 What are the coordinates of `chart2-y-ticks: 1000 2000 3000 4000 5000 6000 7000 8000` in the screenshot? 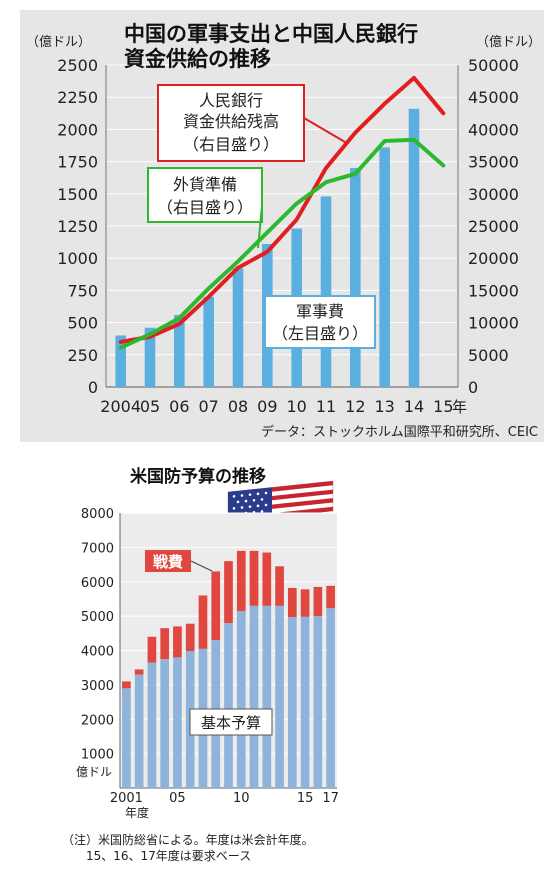 It's located at (97, 635).